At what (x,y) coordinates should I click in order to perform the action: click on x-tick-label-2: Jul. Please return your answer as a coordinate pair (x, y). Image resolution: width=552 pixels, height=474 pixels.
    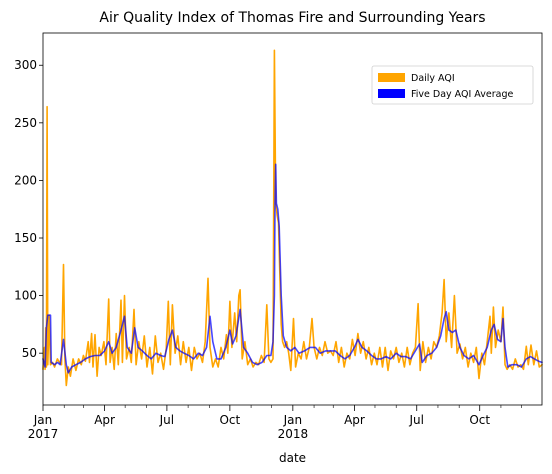
    Looking at the image, I should click on (166, 420).